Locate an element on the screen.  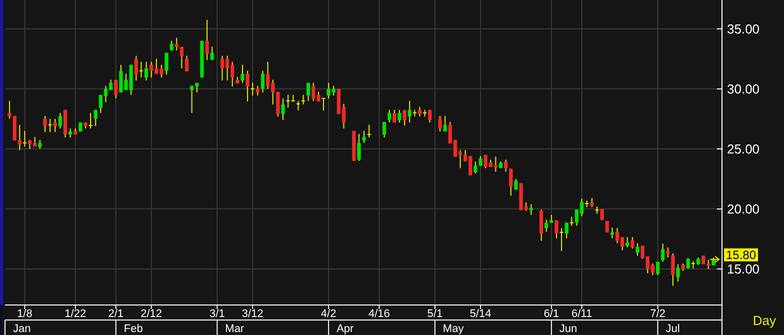
x-tick-label: 5/14 is located at coordinates (481, 314).